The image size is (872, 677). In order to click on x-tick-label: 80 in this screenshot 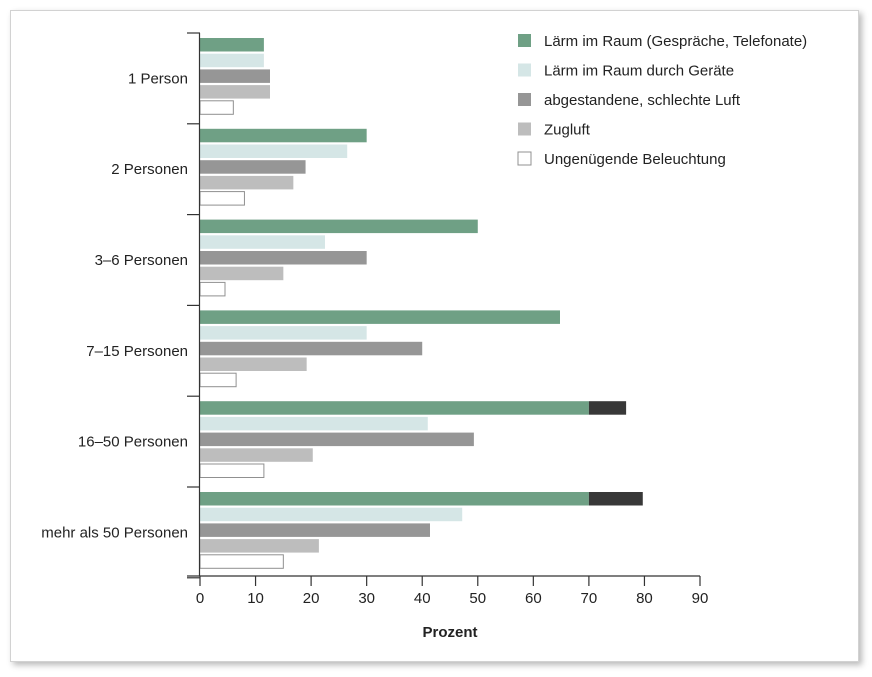, I will do `click(644, 598)`.